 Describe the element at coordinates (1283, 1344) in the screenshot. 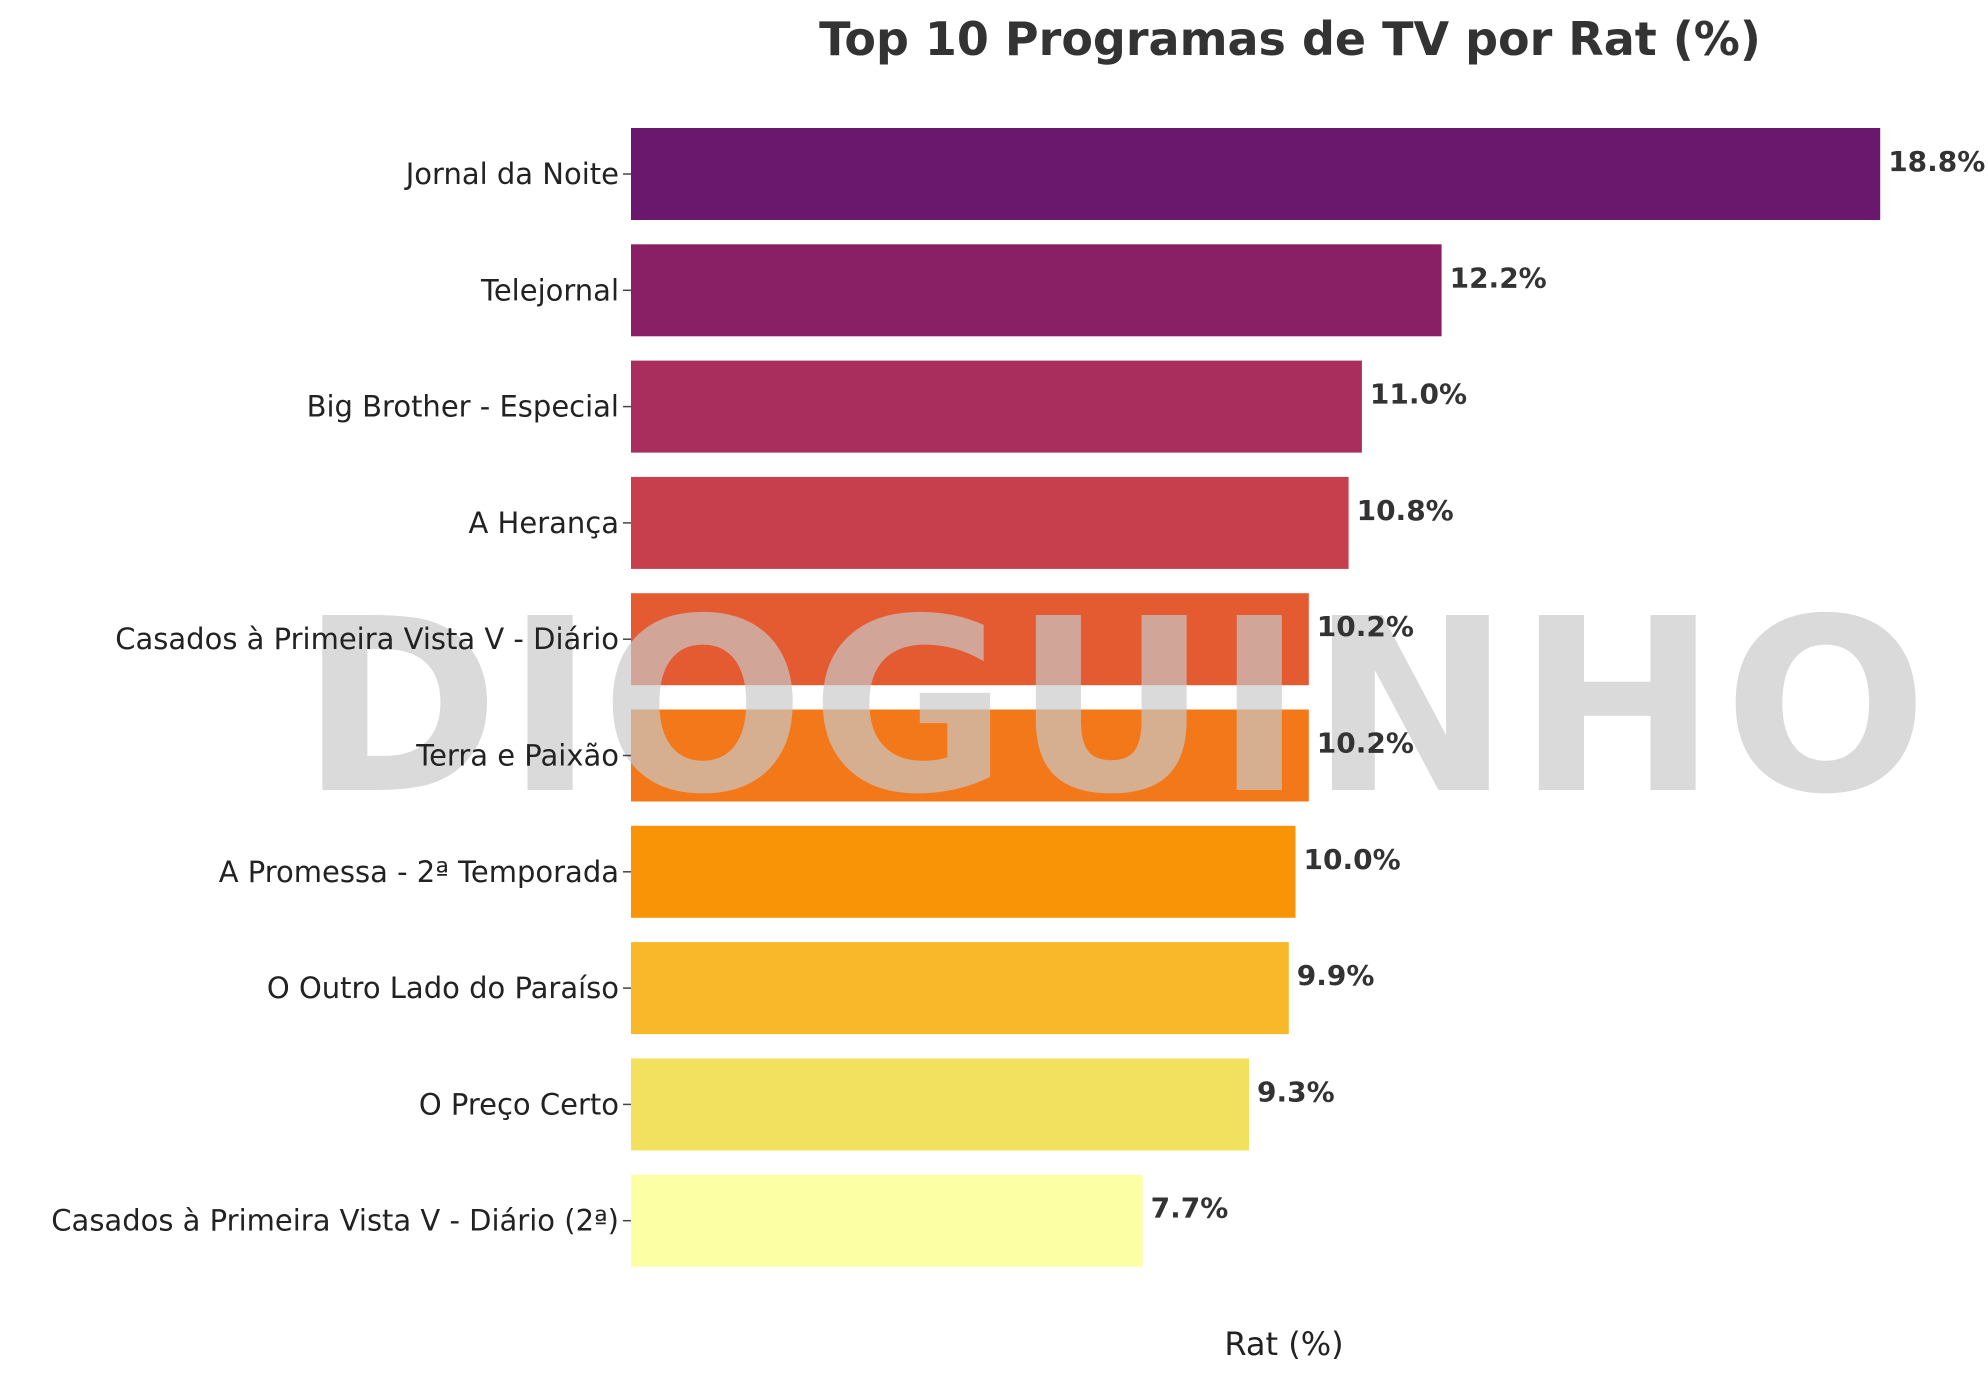

I see `x-axis-label: Rat (%)` at that location.